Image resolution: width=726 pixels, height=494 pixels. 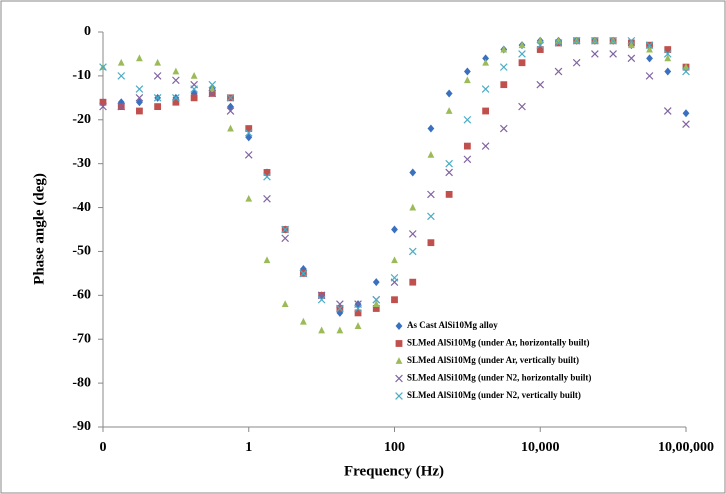 What do you see at coordinates (394, 447) in the screenshot?
I see `x-tick-label: 100` at bounding box center [394, 447].